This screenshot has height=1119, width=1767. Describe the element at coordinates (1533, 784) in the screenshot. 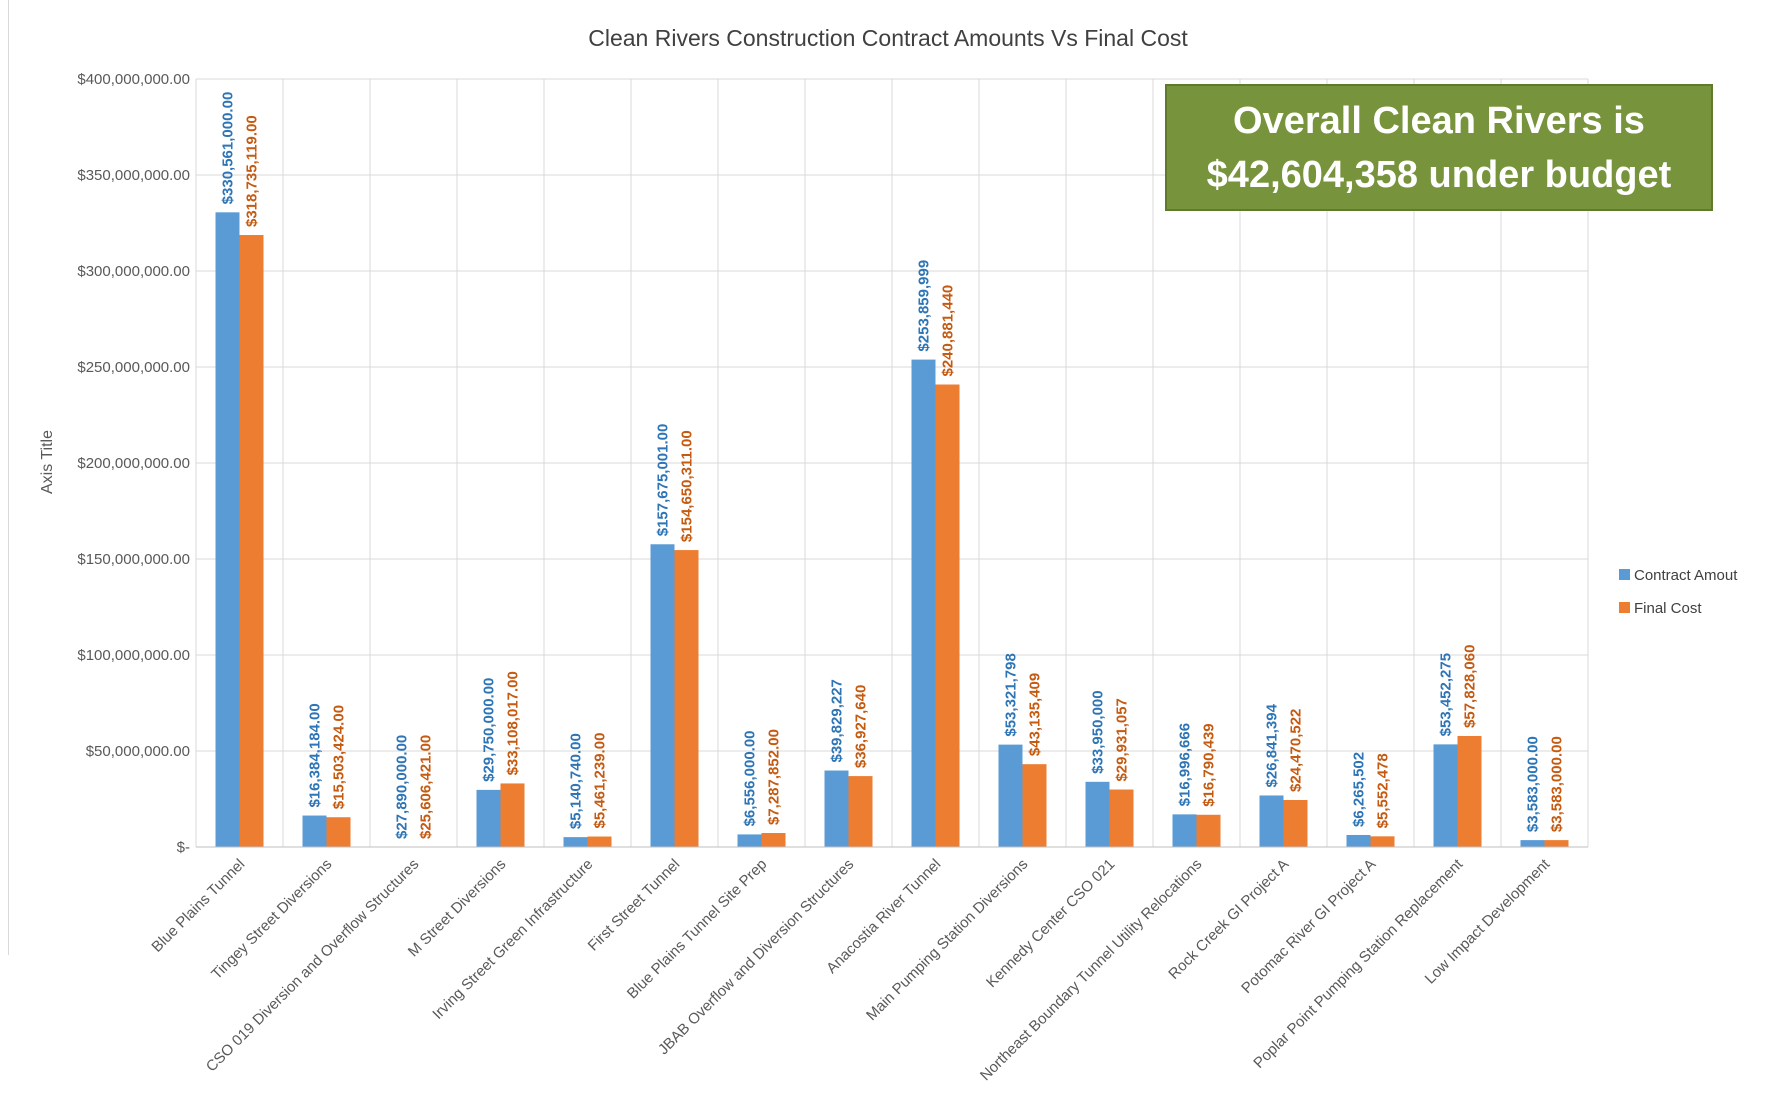

I see `data-label-contract: $3,583,000.00` at that location.